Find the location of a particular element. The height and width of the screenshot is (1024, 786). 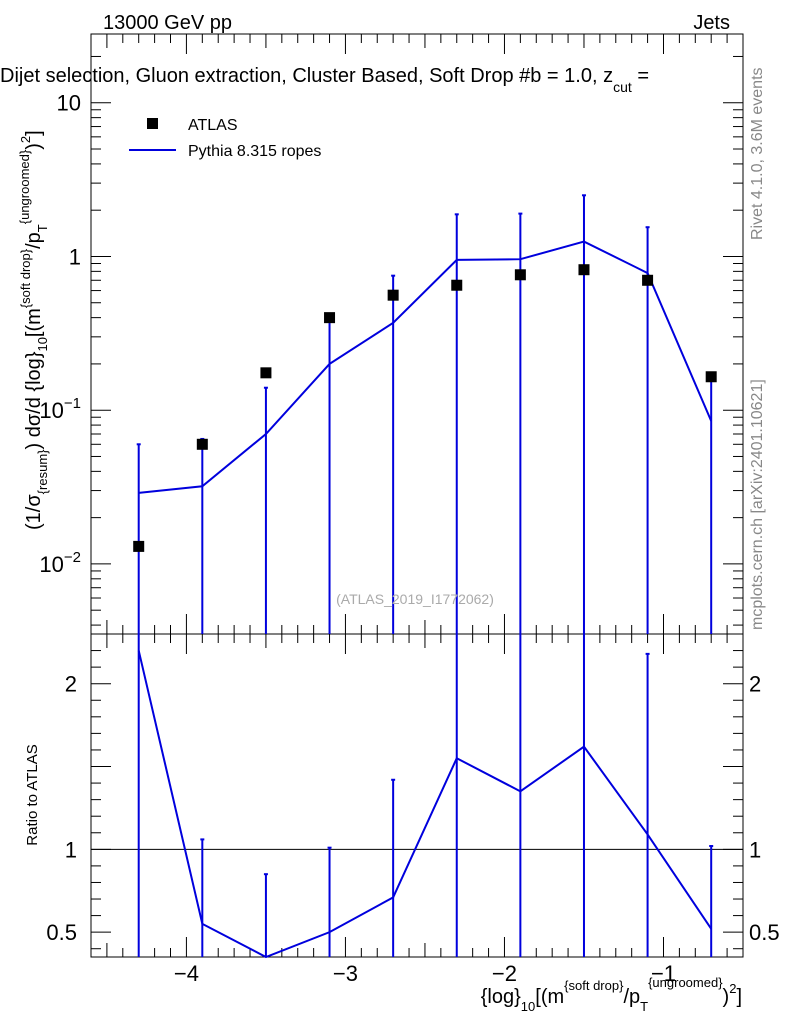

ratio-y-tick-label: 2 is located at coordinates (71, 684).